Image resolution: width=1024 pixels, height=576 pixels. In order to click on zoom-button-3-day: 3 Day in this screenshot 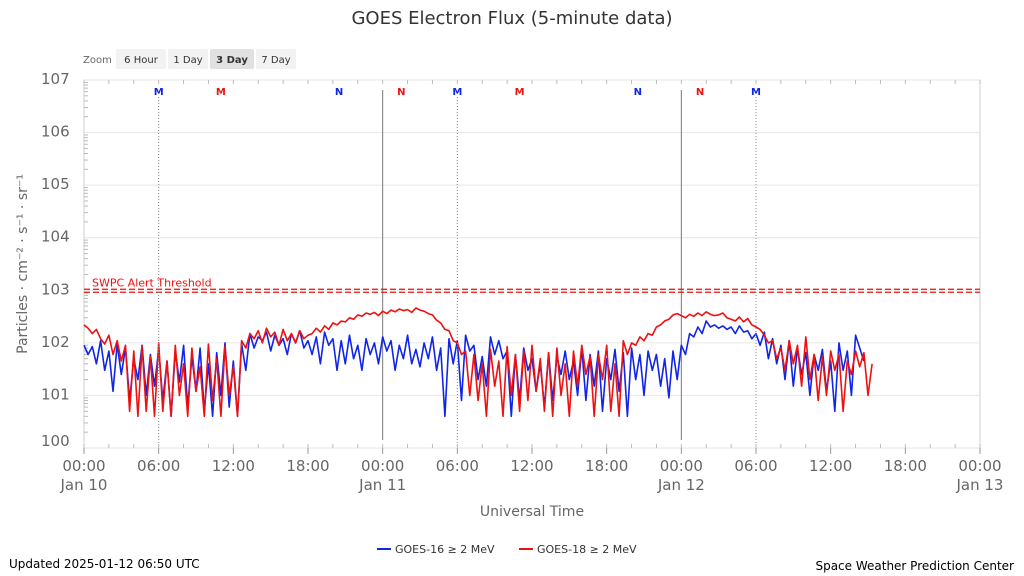, I will do `click(232, 59)`.